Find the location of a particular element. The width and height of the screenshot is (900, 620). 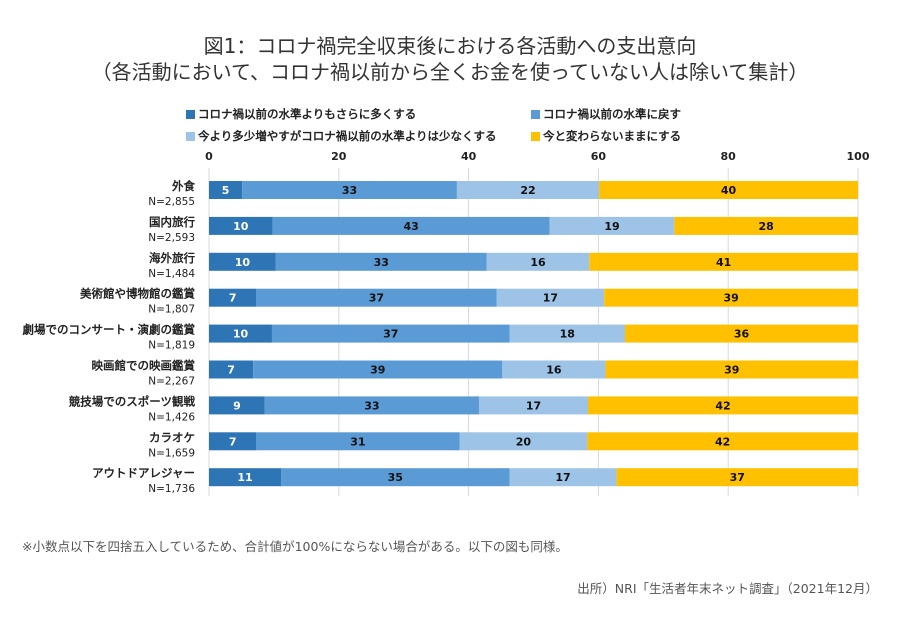

data-label: 11 is located at coordinates (244, 477).